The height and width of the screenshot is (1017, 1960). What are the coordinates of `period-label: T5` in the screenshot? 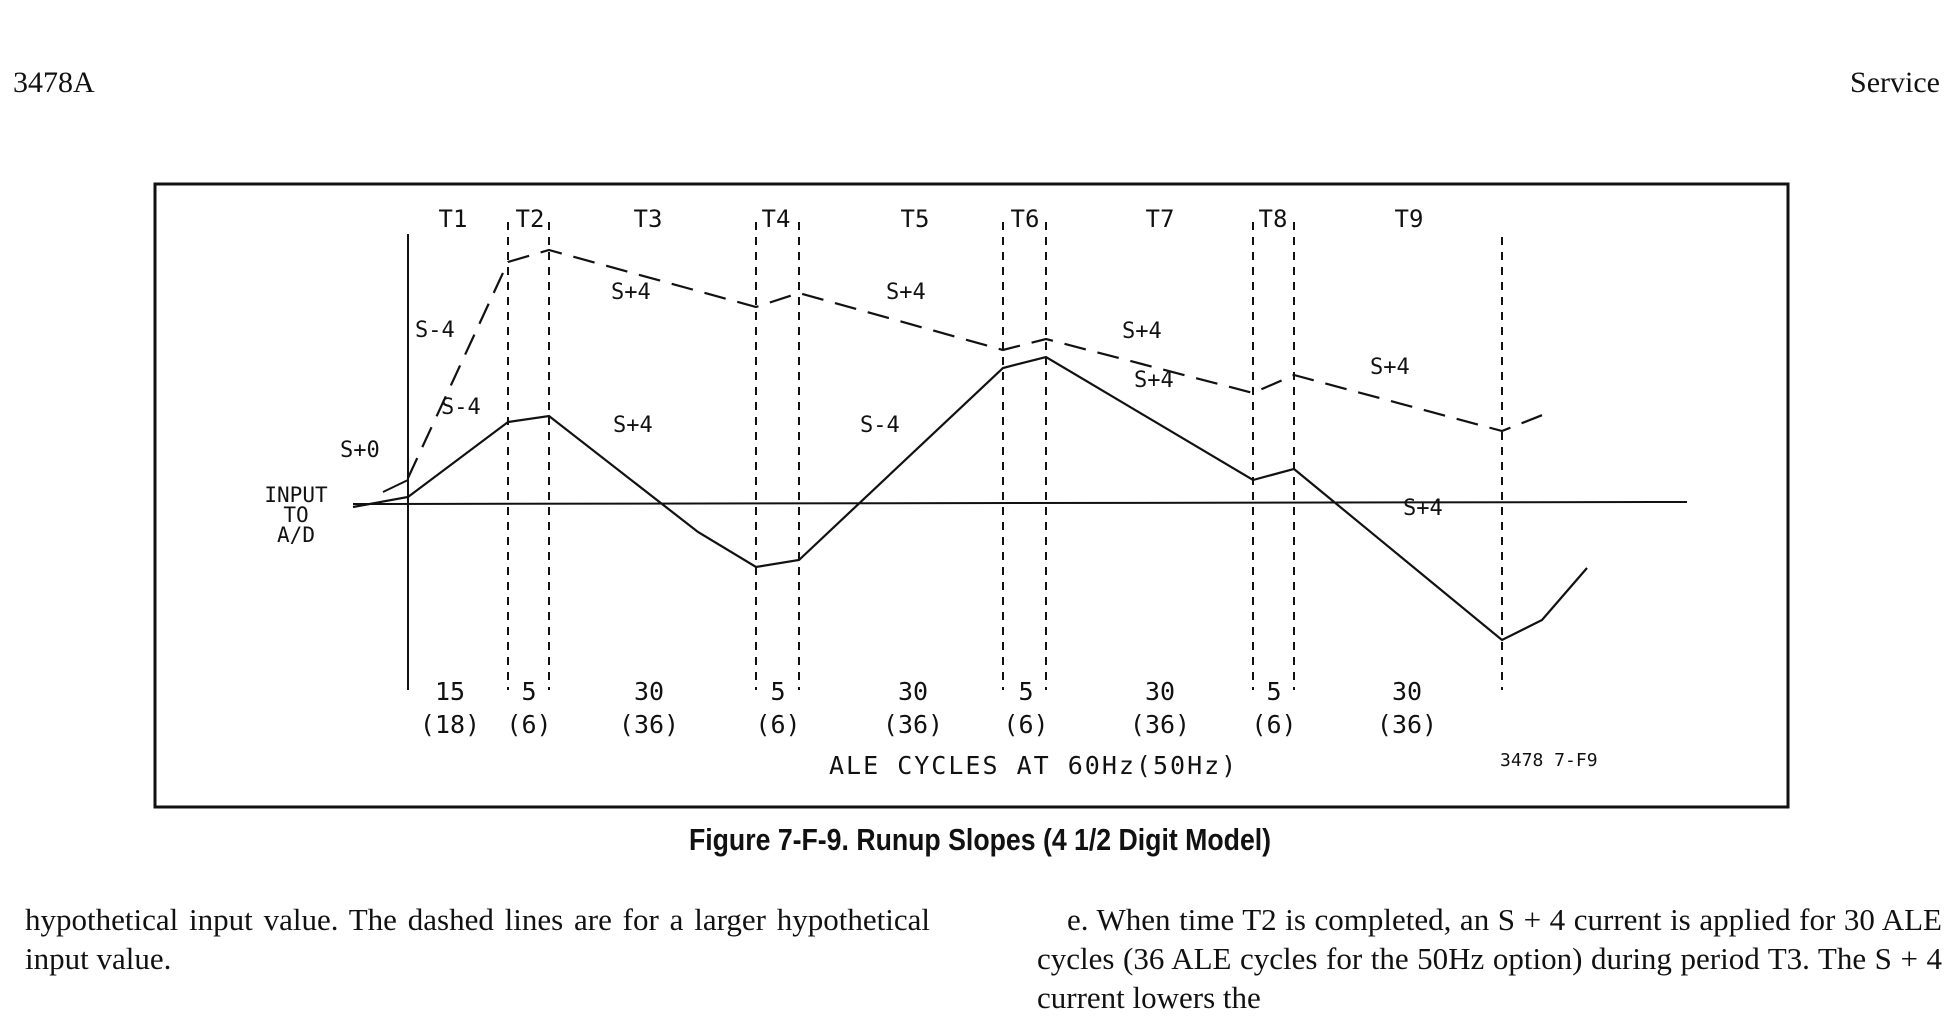 It's located at (915, 219).